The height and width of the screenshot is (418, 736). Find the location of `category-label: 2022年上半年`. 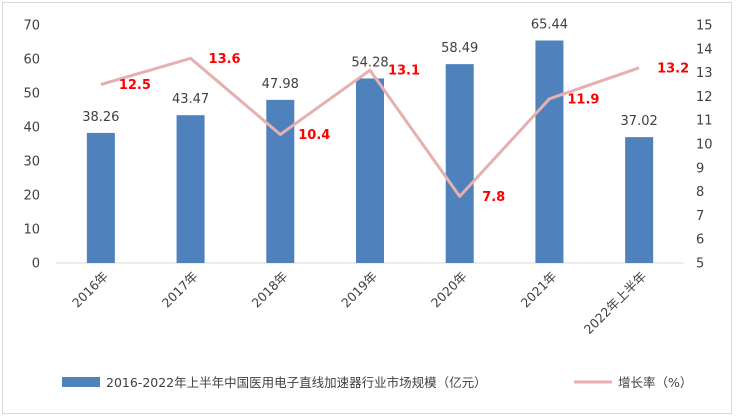

category-label: 2022年上半年 is located at coordinates (615, 303).